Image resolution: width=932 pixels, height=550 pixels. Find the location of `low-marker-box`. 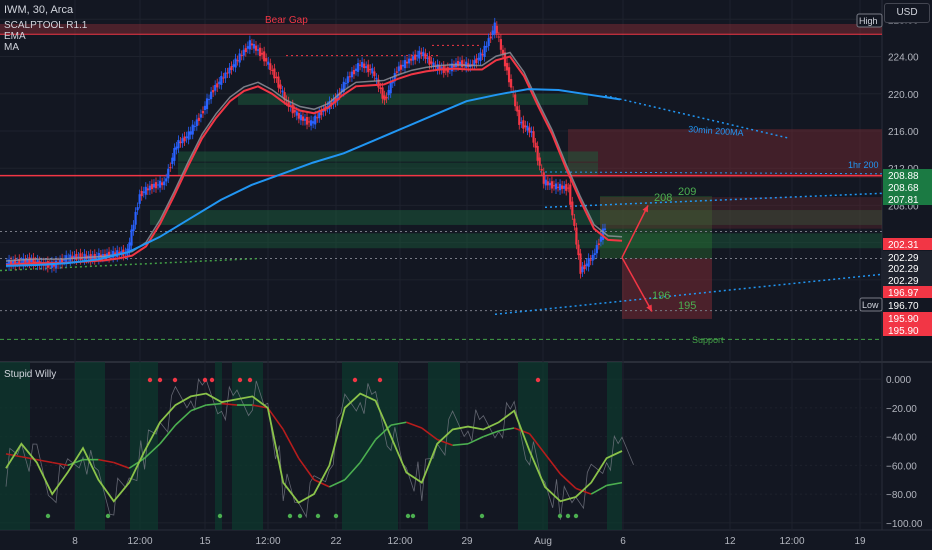

low-marker-box is located at coordinates (871, 304).